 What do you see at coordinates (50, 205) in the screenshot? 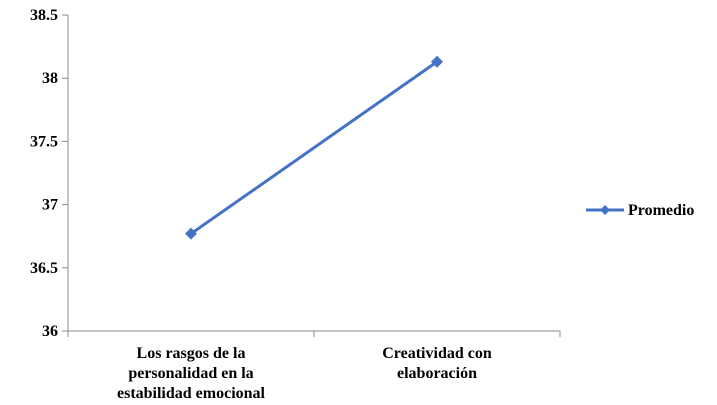
I see `y-tick-label: 37` at bounding box center [50, 205].